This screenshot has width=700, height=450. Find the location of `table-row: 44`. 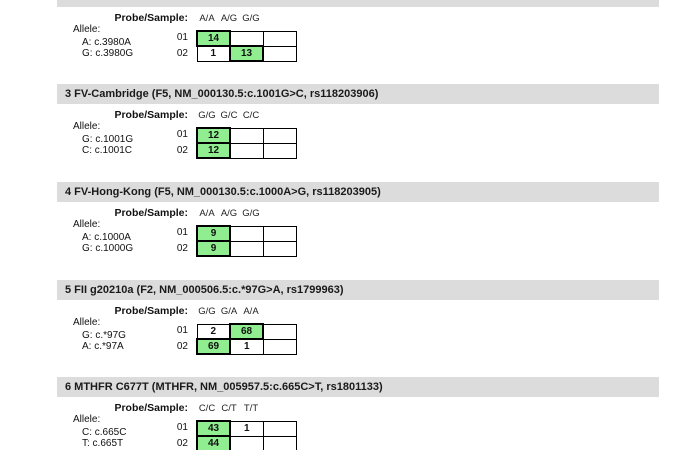

table-row: 44 is located at coordinates (246, 442).